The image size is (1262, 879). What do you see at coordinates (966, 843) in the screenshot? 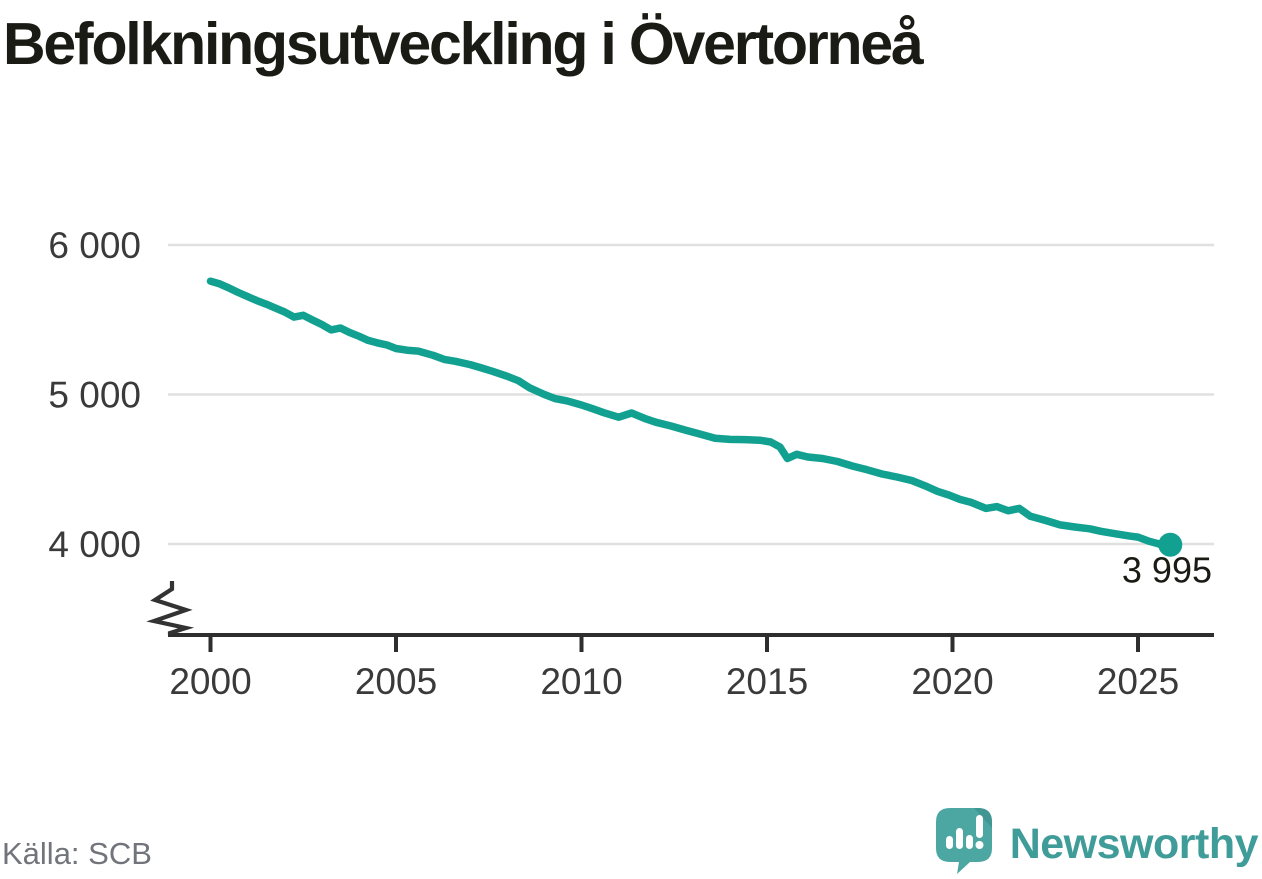
I see `newsworthy-logo-icon` at bounding box center [966, 843].